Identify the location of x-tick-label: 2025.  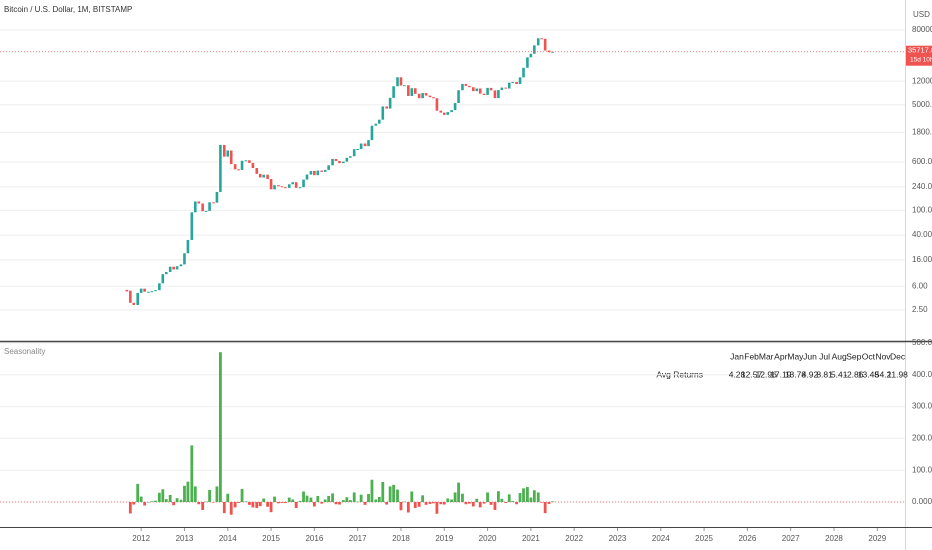
(704, 538).